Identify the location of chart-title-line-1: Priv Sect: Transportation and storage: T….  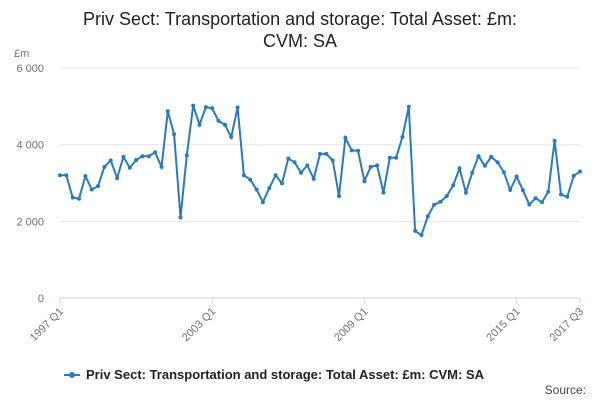
(300, 19).